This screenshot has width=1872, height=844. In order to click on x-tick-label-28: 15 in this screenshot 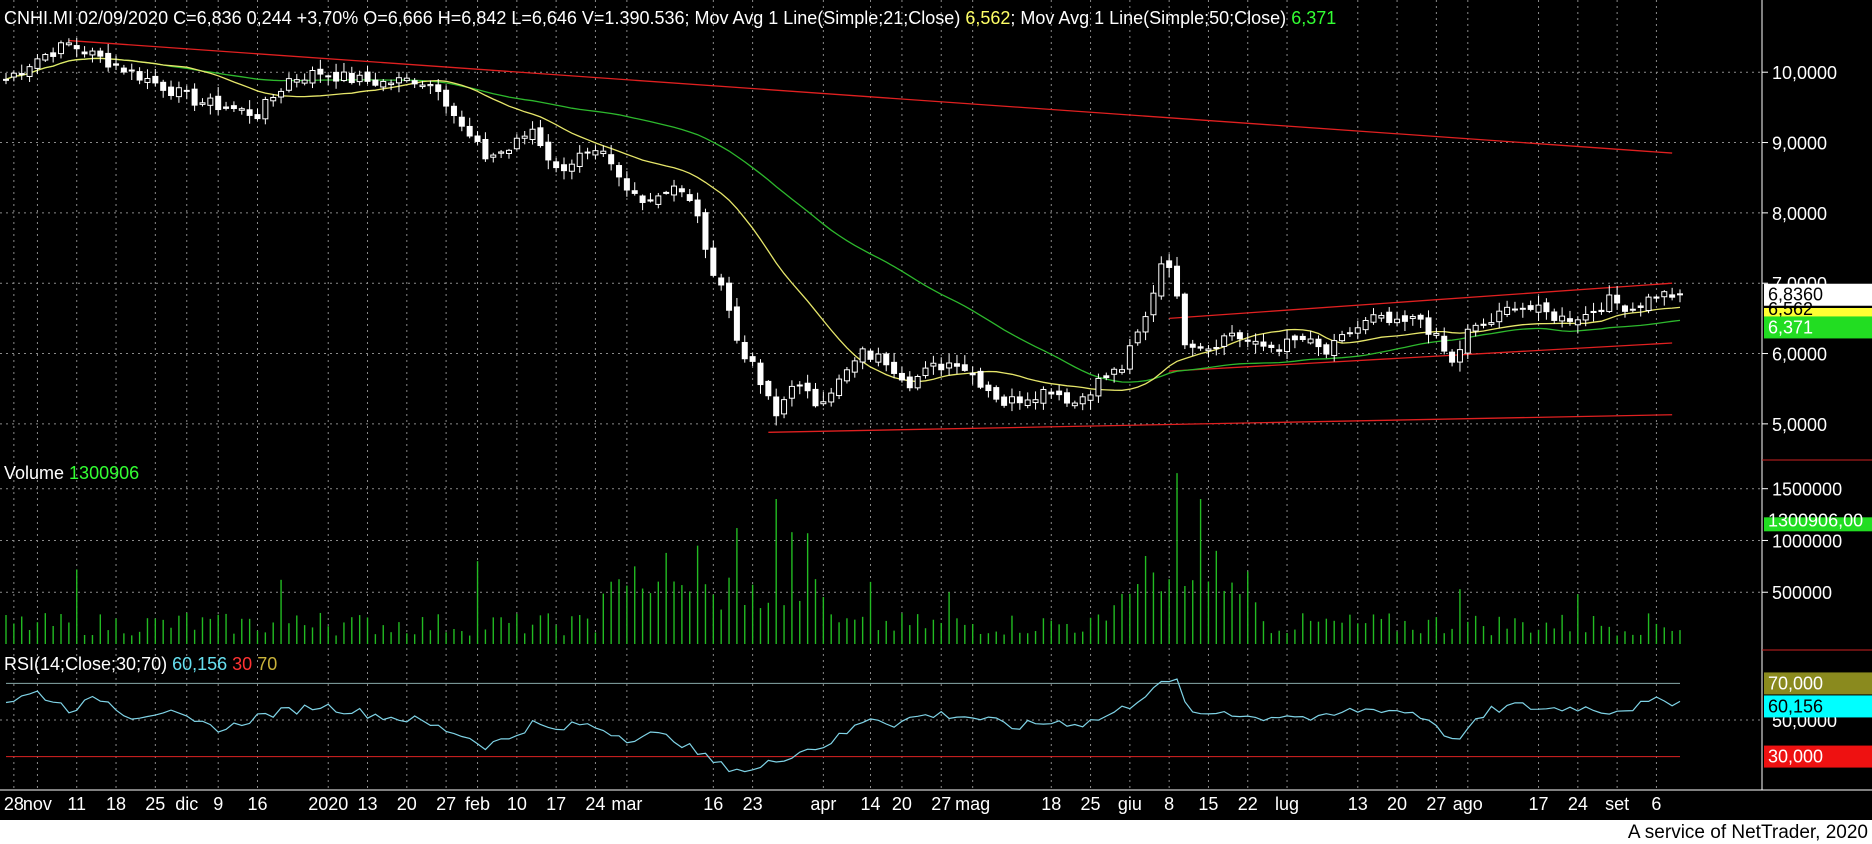, I will do `click(1208, 804)`.